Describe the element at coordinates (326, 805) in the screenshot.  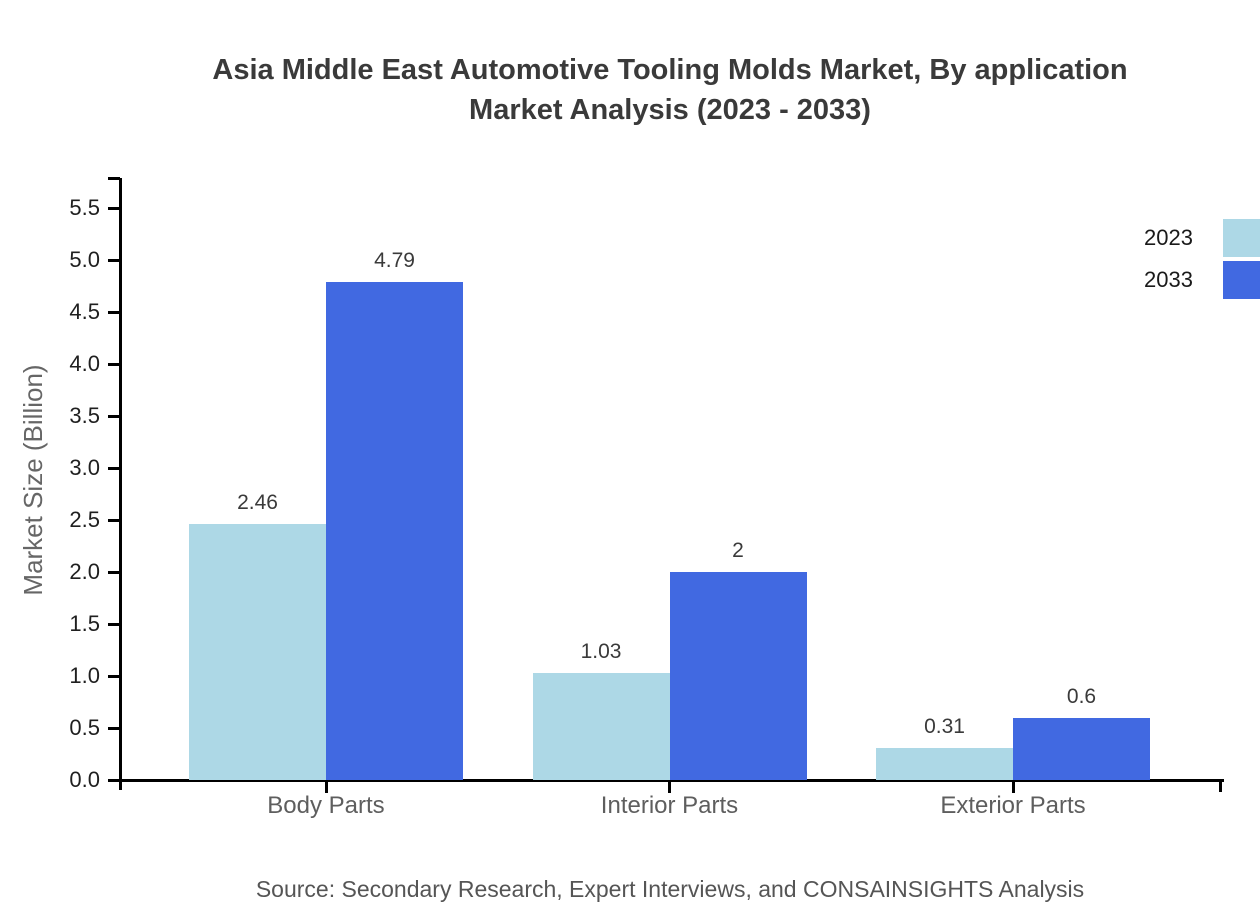
I see `x-category-label: Body Parts` at that location.